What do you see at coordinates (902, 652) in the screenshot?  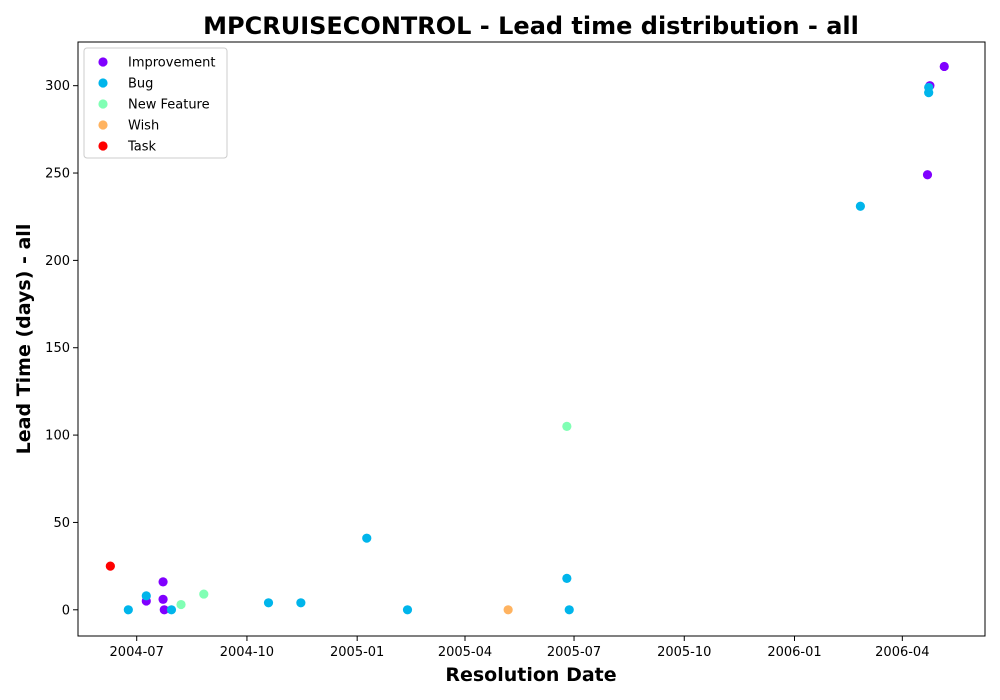 I see `x-tick-label: 2006-04` at bounding box center [902, 652].